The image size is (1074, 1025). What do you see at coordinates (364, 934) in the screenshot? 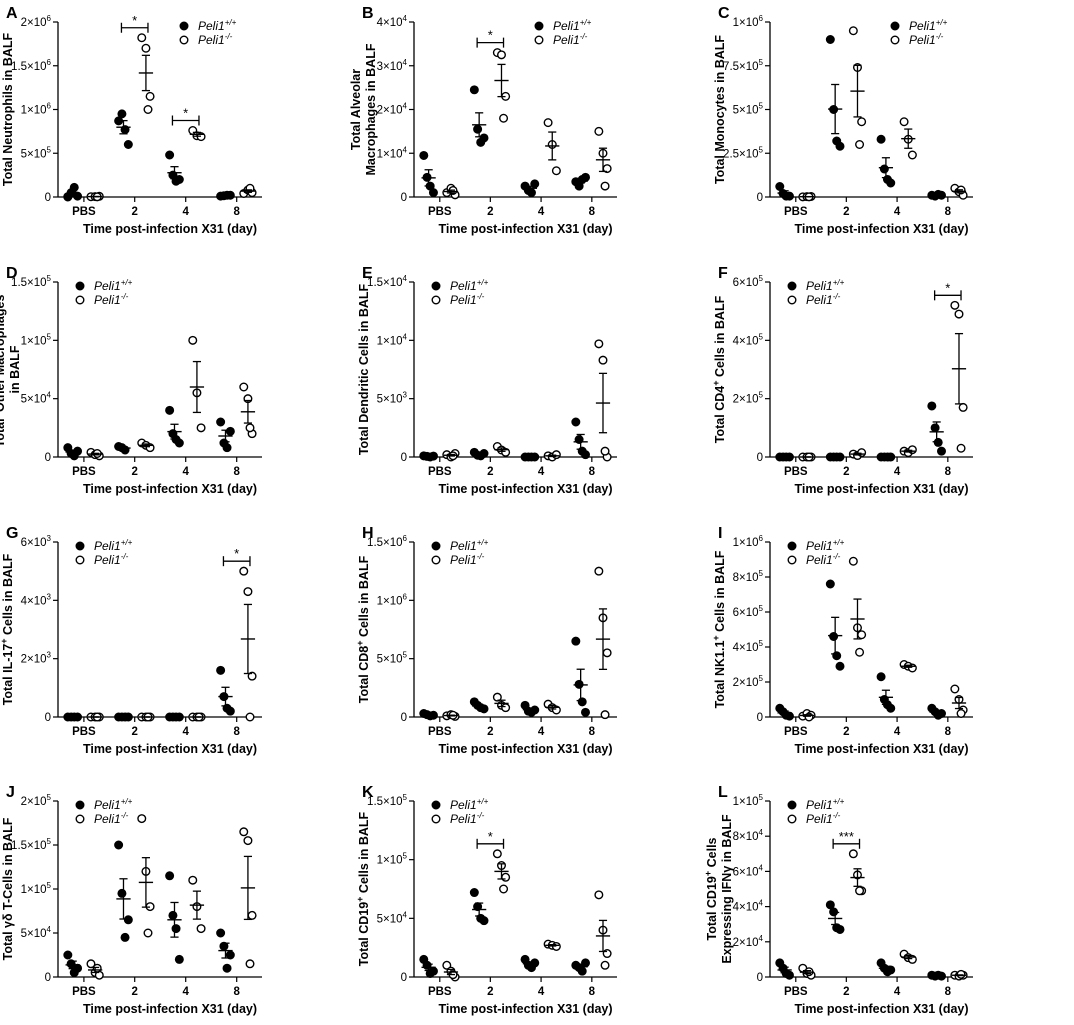
I see `y-axis-title-part: Total CD19` at bounding box center [364, 934].